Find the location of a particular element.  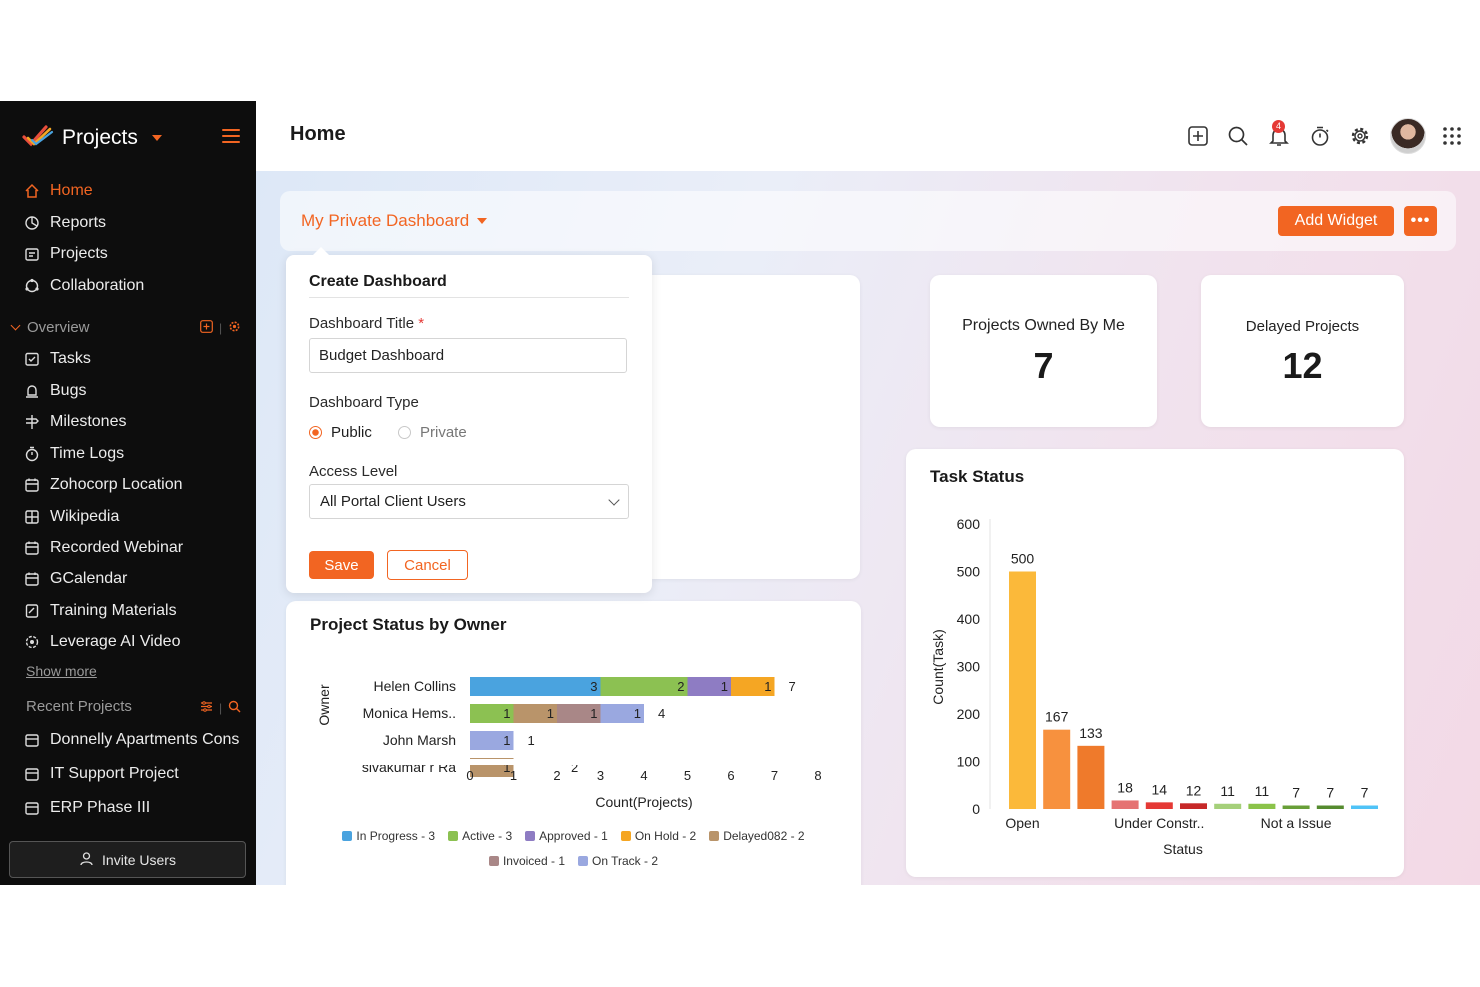

sidebar-item-home: Home is located at coordinates (58, 191).